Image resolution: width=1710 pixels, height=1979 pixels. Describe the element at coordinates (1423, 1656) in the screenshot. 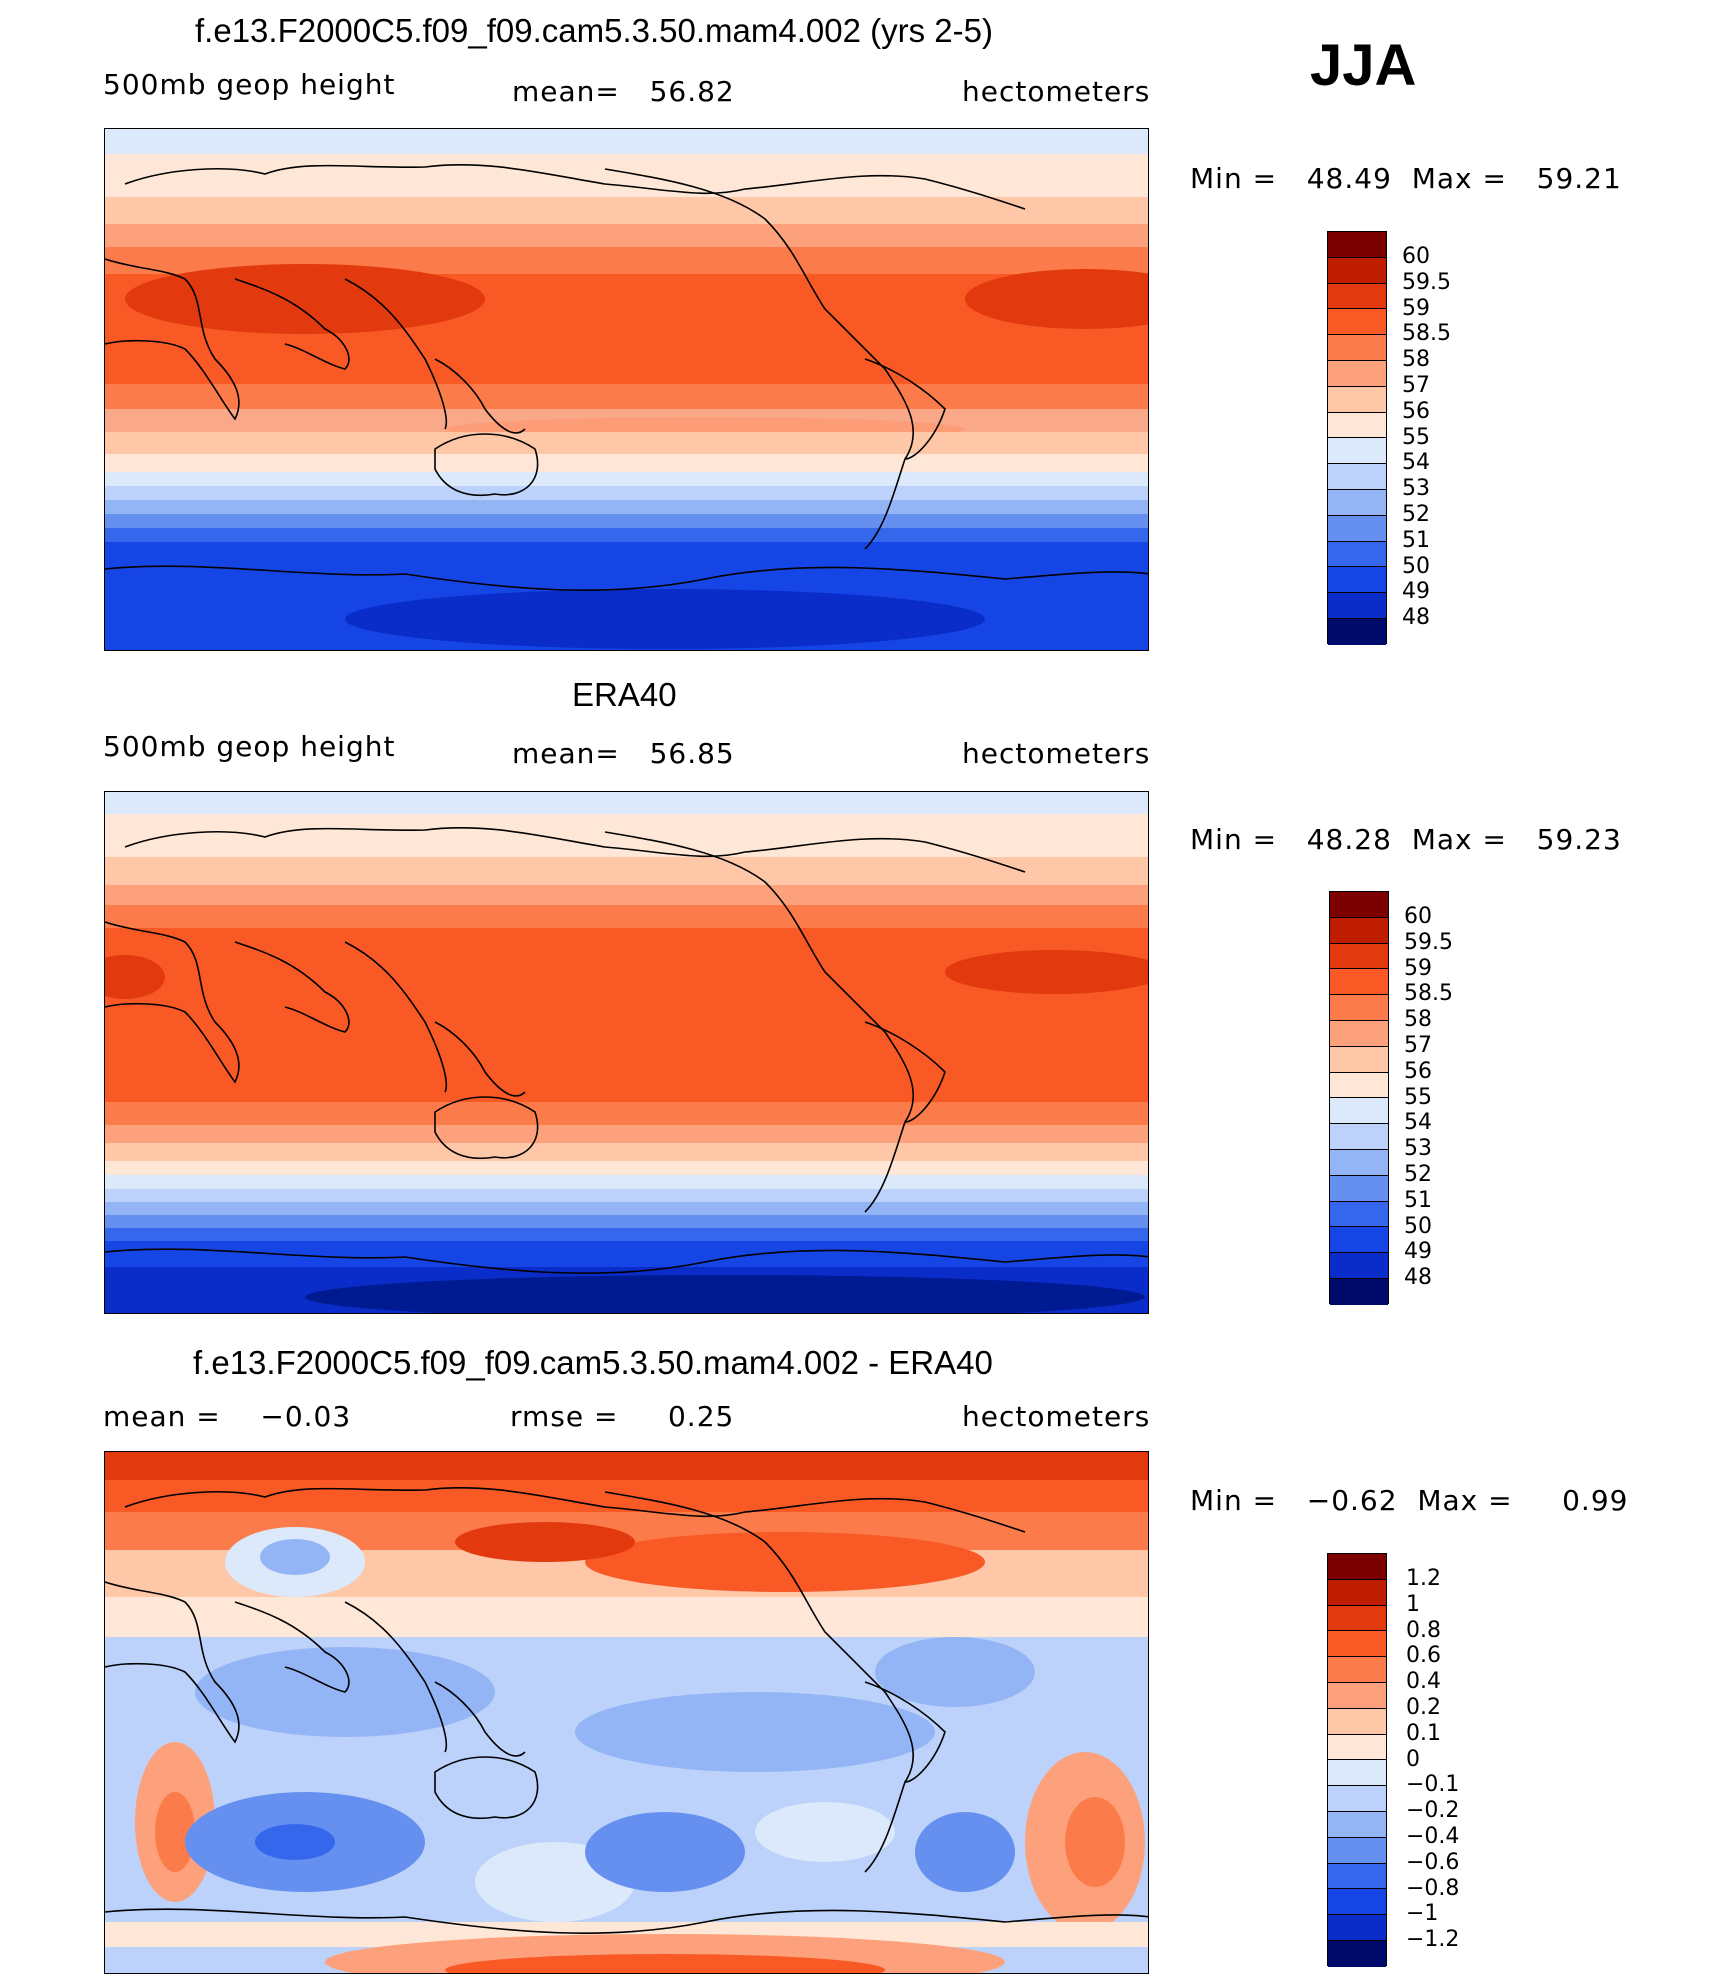

I see `tick: 0.6` at that location.